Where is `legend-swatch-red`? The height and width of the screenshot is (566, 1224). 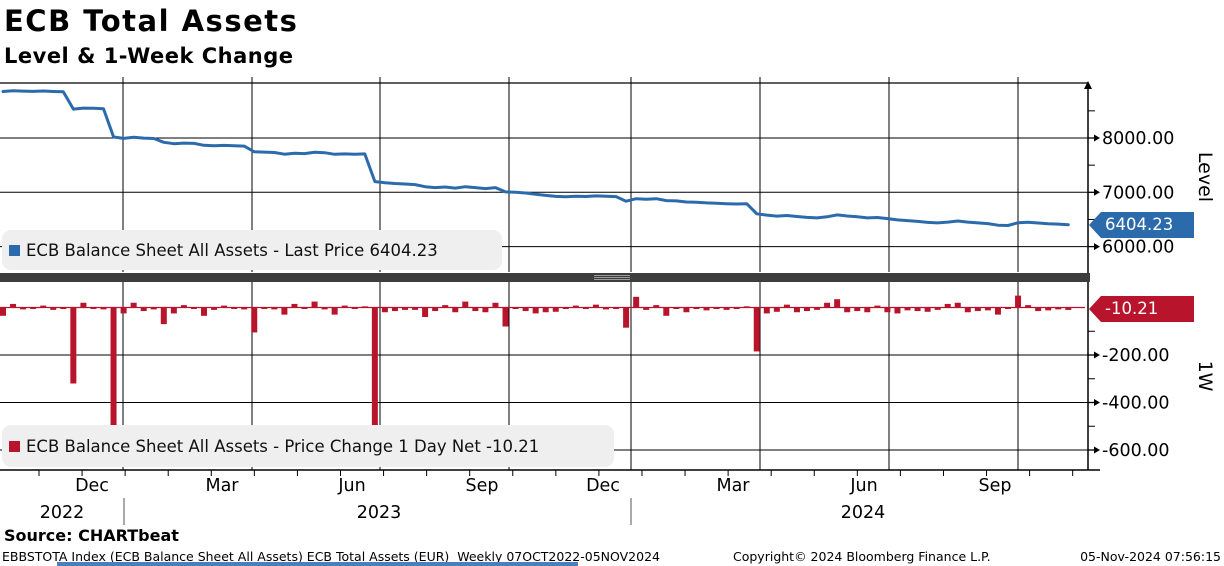 legend-swatch-red is located at coordinates (14, 446).